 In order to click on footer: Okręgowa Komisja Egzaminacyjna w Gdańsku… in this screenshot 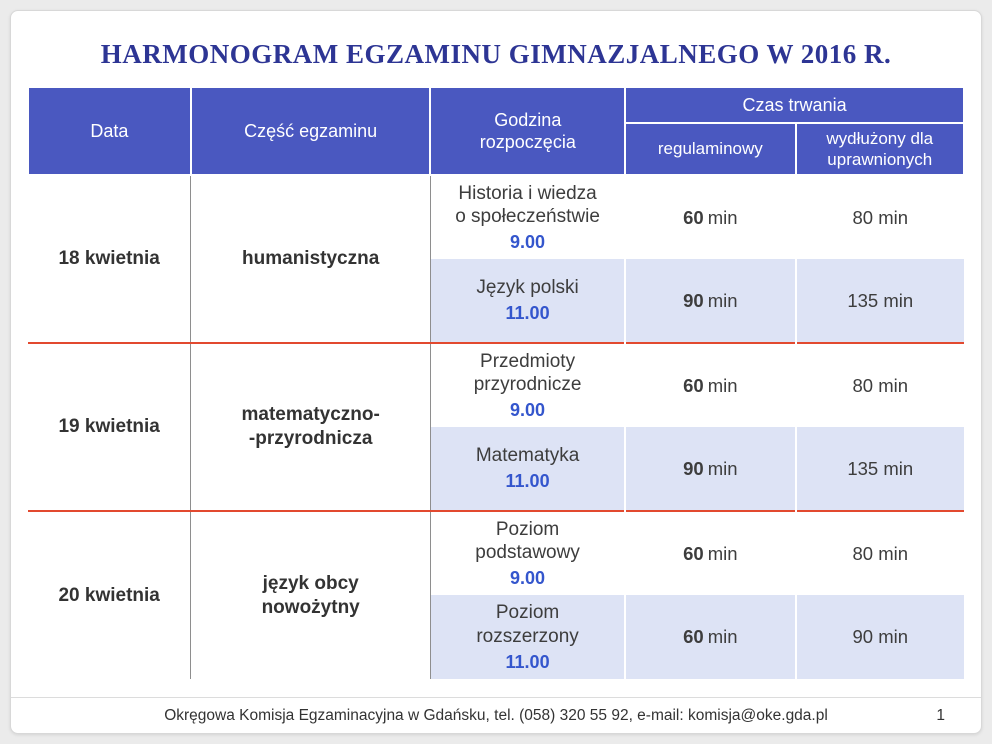, I will do `click(496, 715)`.